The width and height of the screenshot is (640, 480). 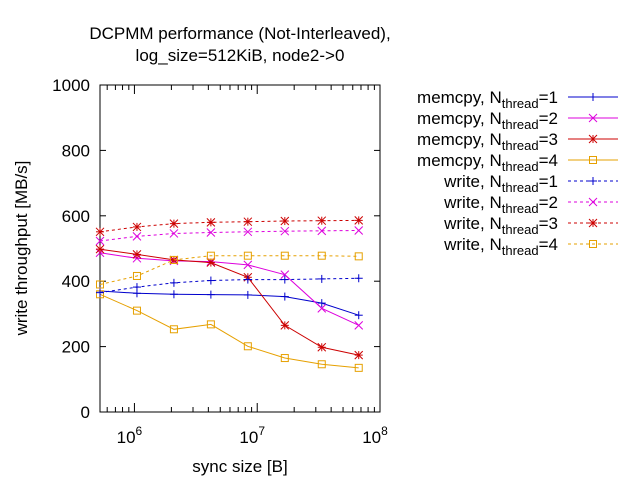 What do you see at coordinates (500, 183) in the screenshot?
I see `legend-label: write, Nthread=1` at bounding box center [500, 183].